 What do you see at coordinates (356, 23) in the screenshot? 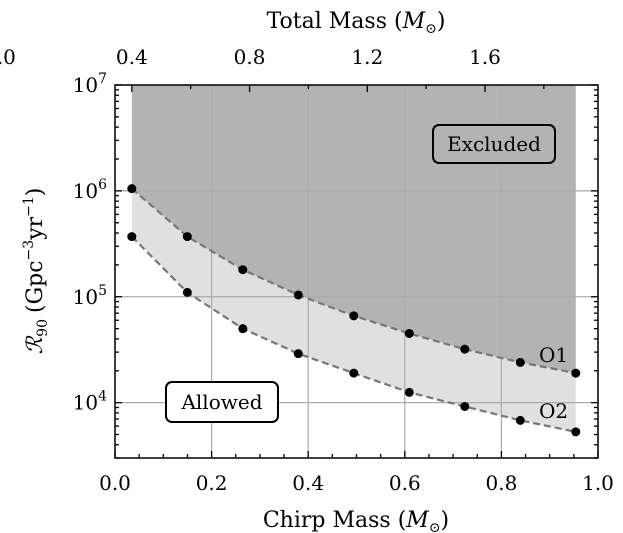
I see `top-axis-title: Total Mass (M⊙)` at bounding box center [356, 23].